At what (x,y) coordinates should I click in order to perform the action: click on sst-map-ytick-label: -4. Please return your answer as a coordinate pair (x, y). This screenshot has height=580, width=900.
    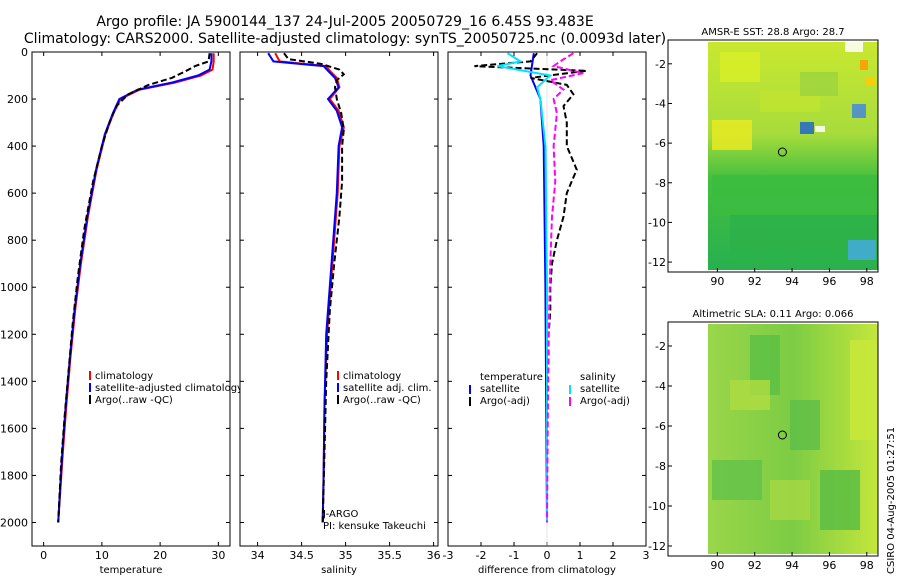
    Looking at the image, I should click on (660, 103).